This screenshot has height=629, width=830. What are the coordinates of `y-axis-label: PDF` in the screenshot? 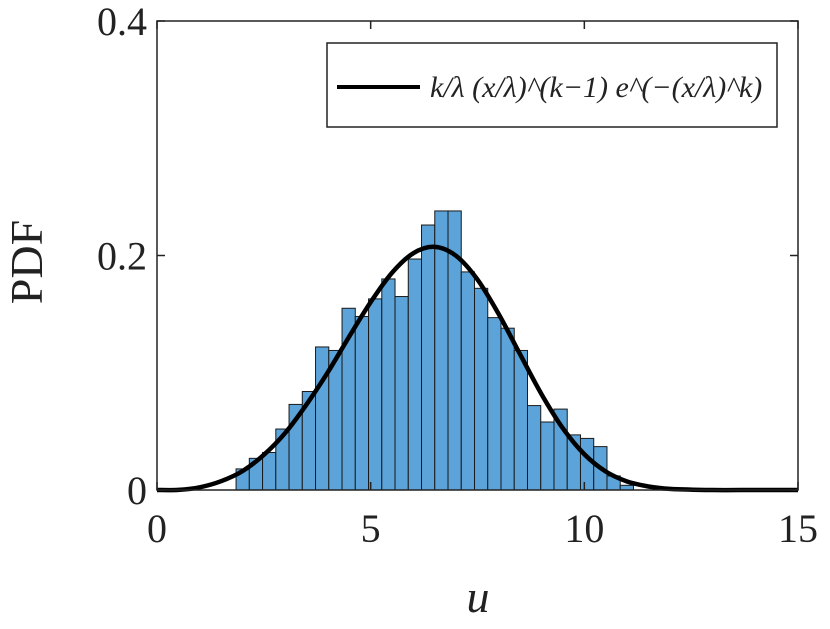 It's located at (26, 262).